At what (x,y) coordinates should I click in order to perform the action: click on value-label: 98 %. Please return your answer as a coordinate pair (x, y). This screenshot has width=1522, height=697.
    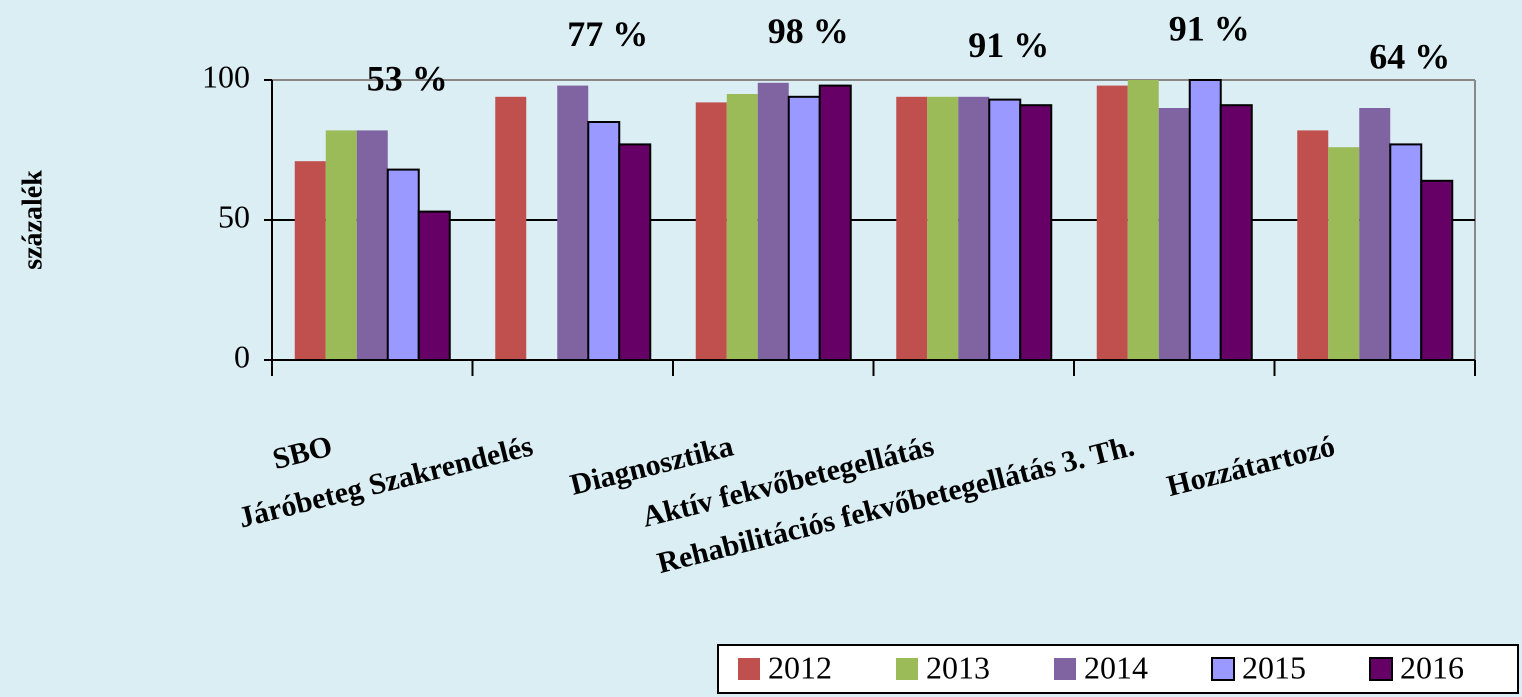
    Looking at the image, I should click on (808, 31).